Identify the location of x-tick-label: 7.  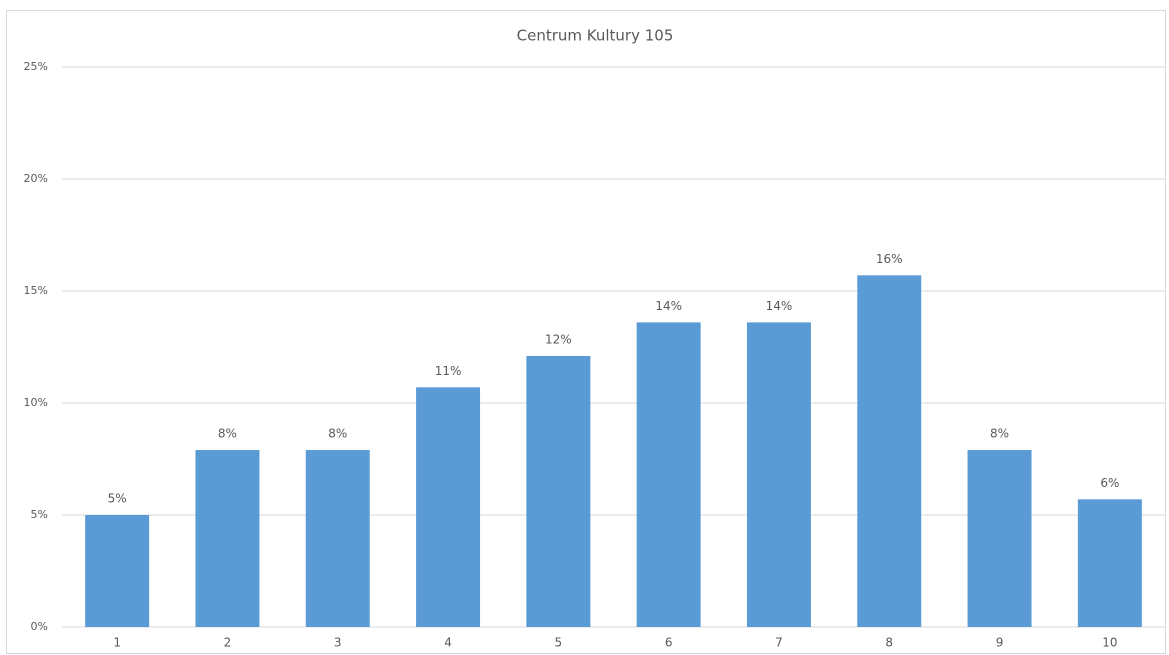
(779, 643).